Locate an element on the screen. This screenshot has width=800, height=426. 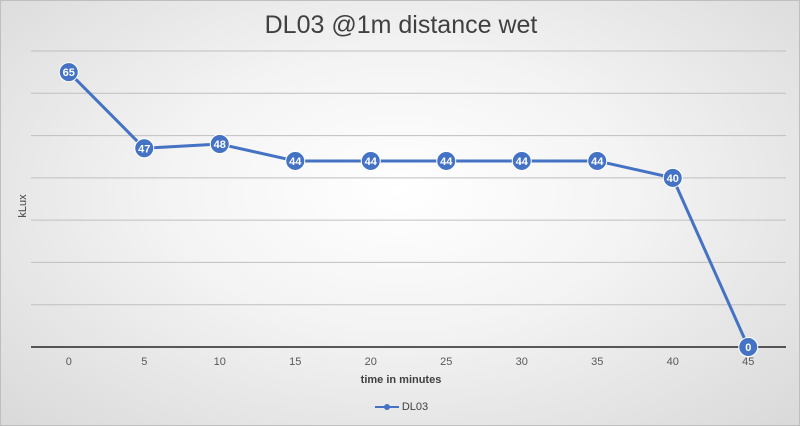
legend-marker-icon is located at coordinates (386, 407).